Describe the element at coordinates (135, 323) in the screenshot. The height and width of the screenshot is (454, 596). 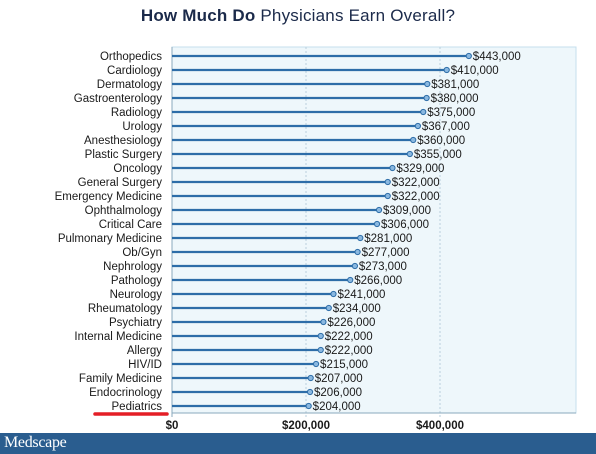
I see `category-label: Psychiatry` at that location.